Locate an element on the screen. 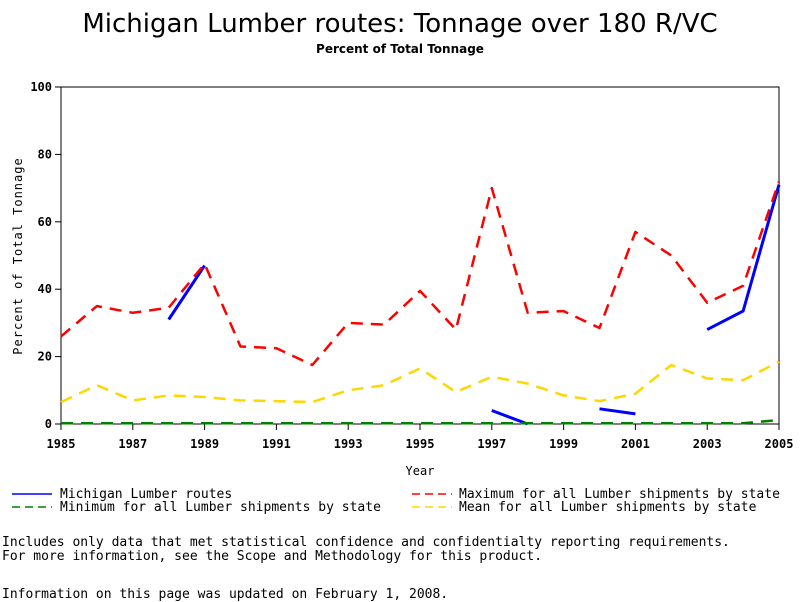 The image size is (800, 602). y-tick-label: 0 is located at coordinates (48, 424).